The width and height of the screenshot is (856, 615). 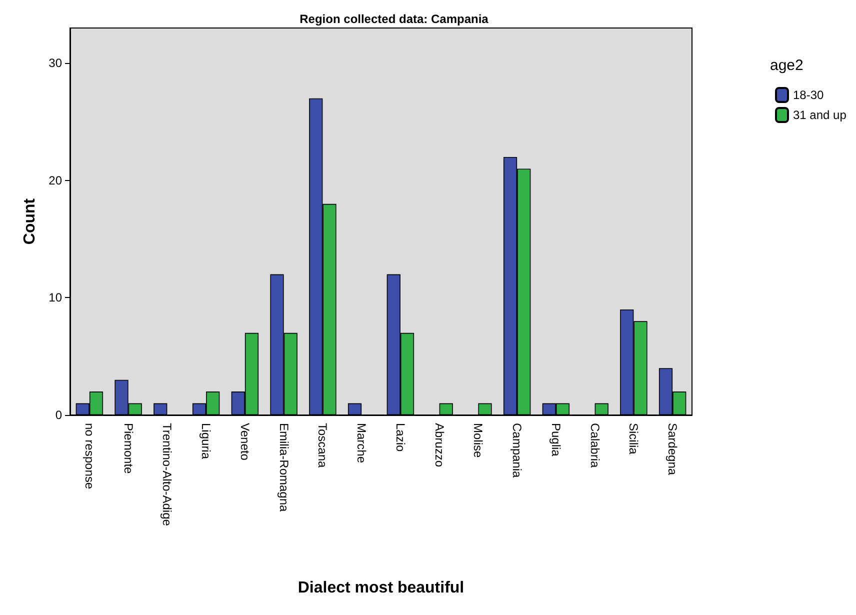 What do you see at coordinates (55, 63) in the screenshot?
I see `y-tick-label: 30` at bounding box center [55, 63].